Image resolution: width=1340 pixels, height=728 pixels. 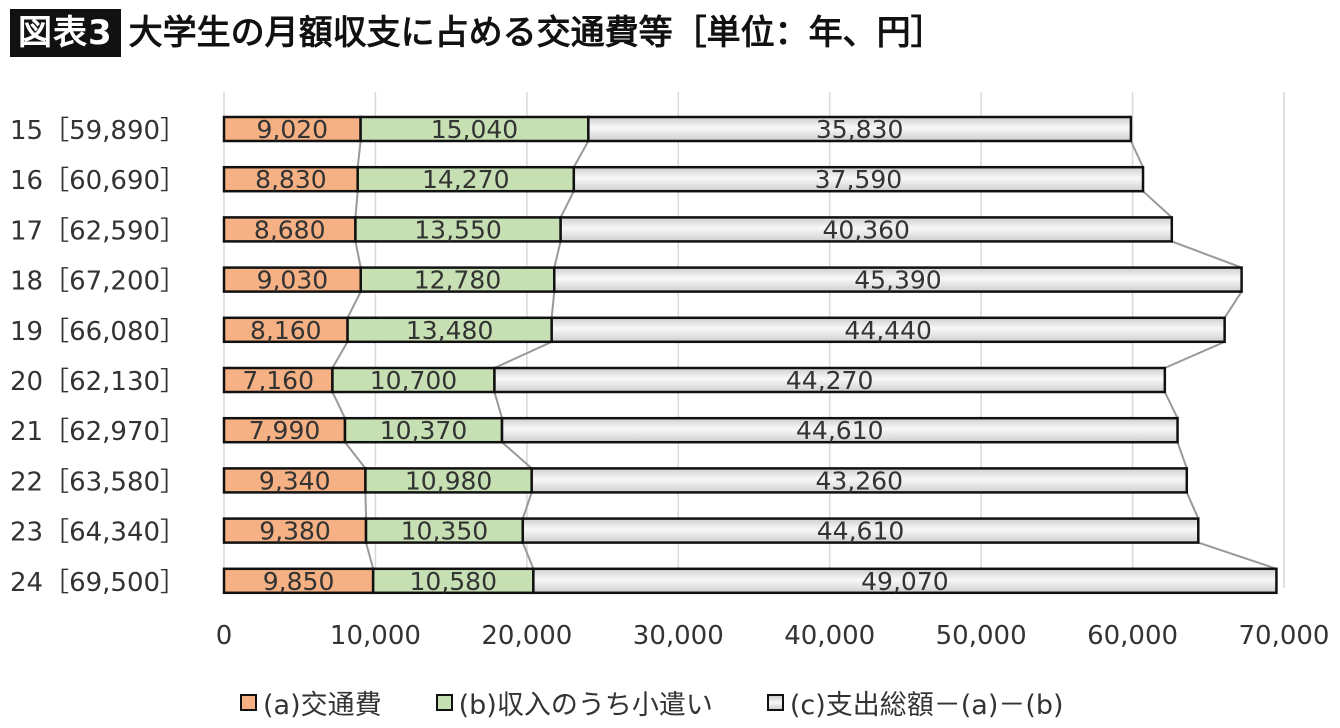 I want to click on bar-row-17: 8,680 13,550 40,360 17［62,590］, so click(x=592, y=230).